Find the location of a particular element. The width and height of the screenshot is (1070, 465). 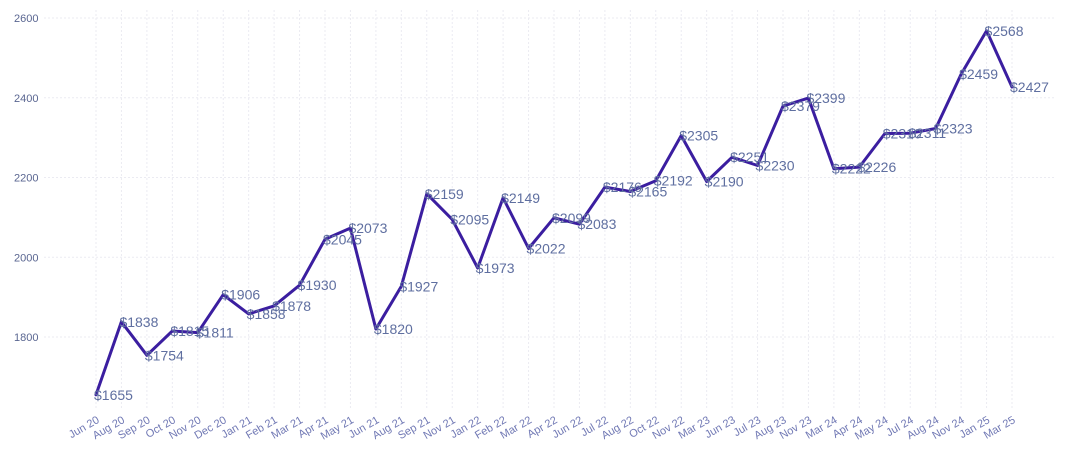

data-label: $2192 is located at coordinates (673, 181).